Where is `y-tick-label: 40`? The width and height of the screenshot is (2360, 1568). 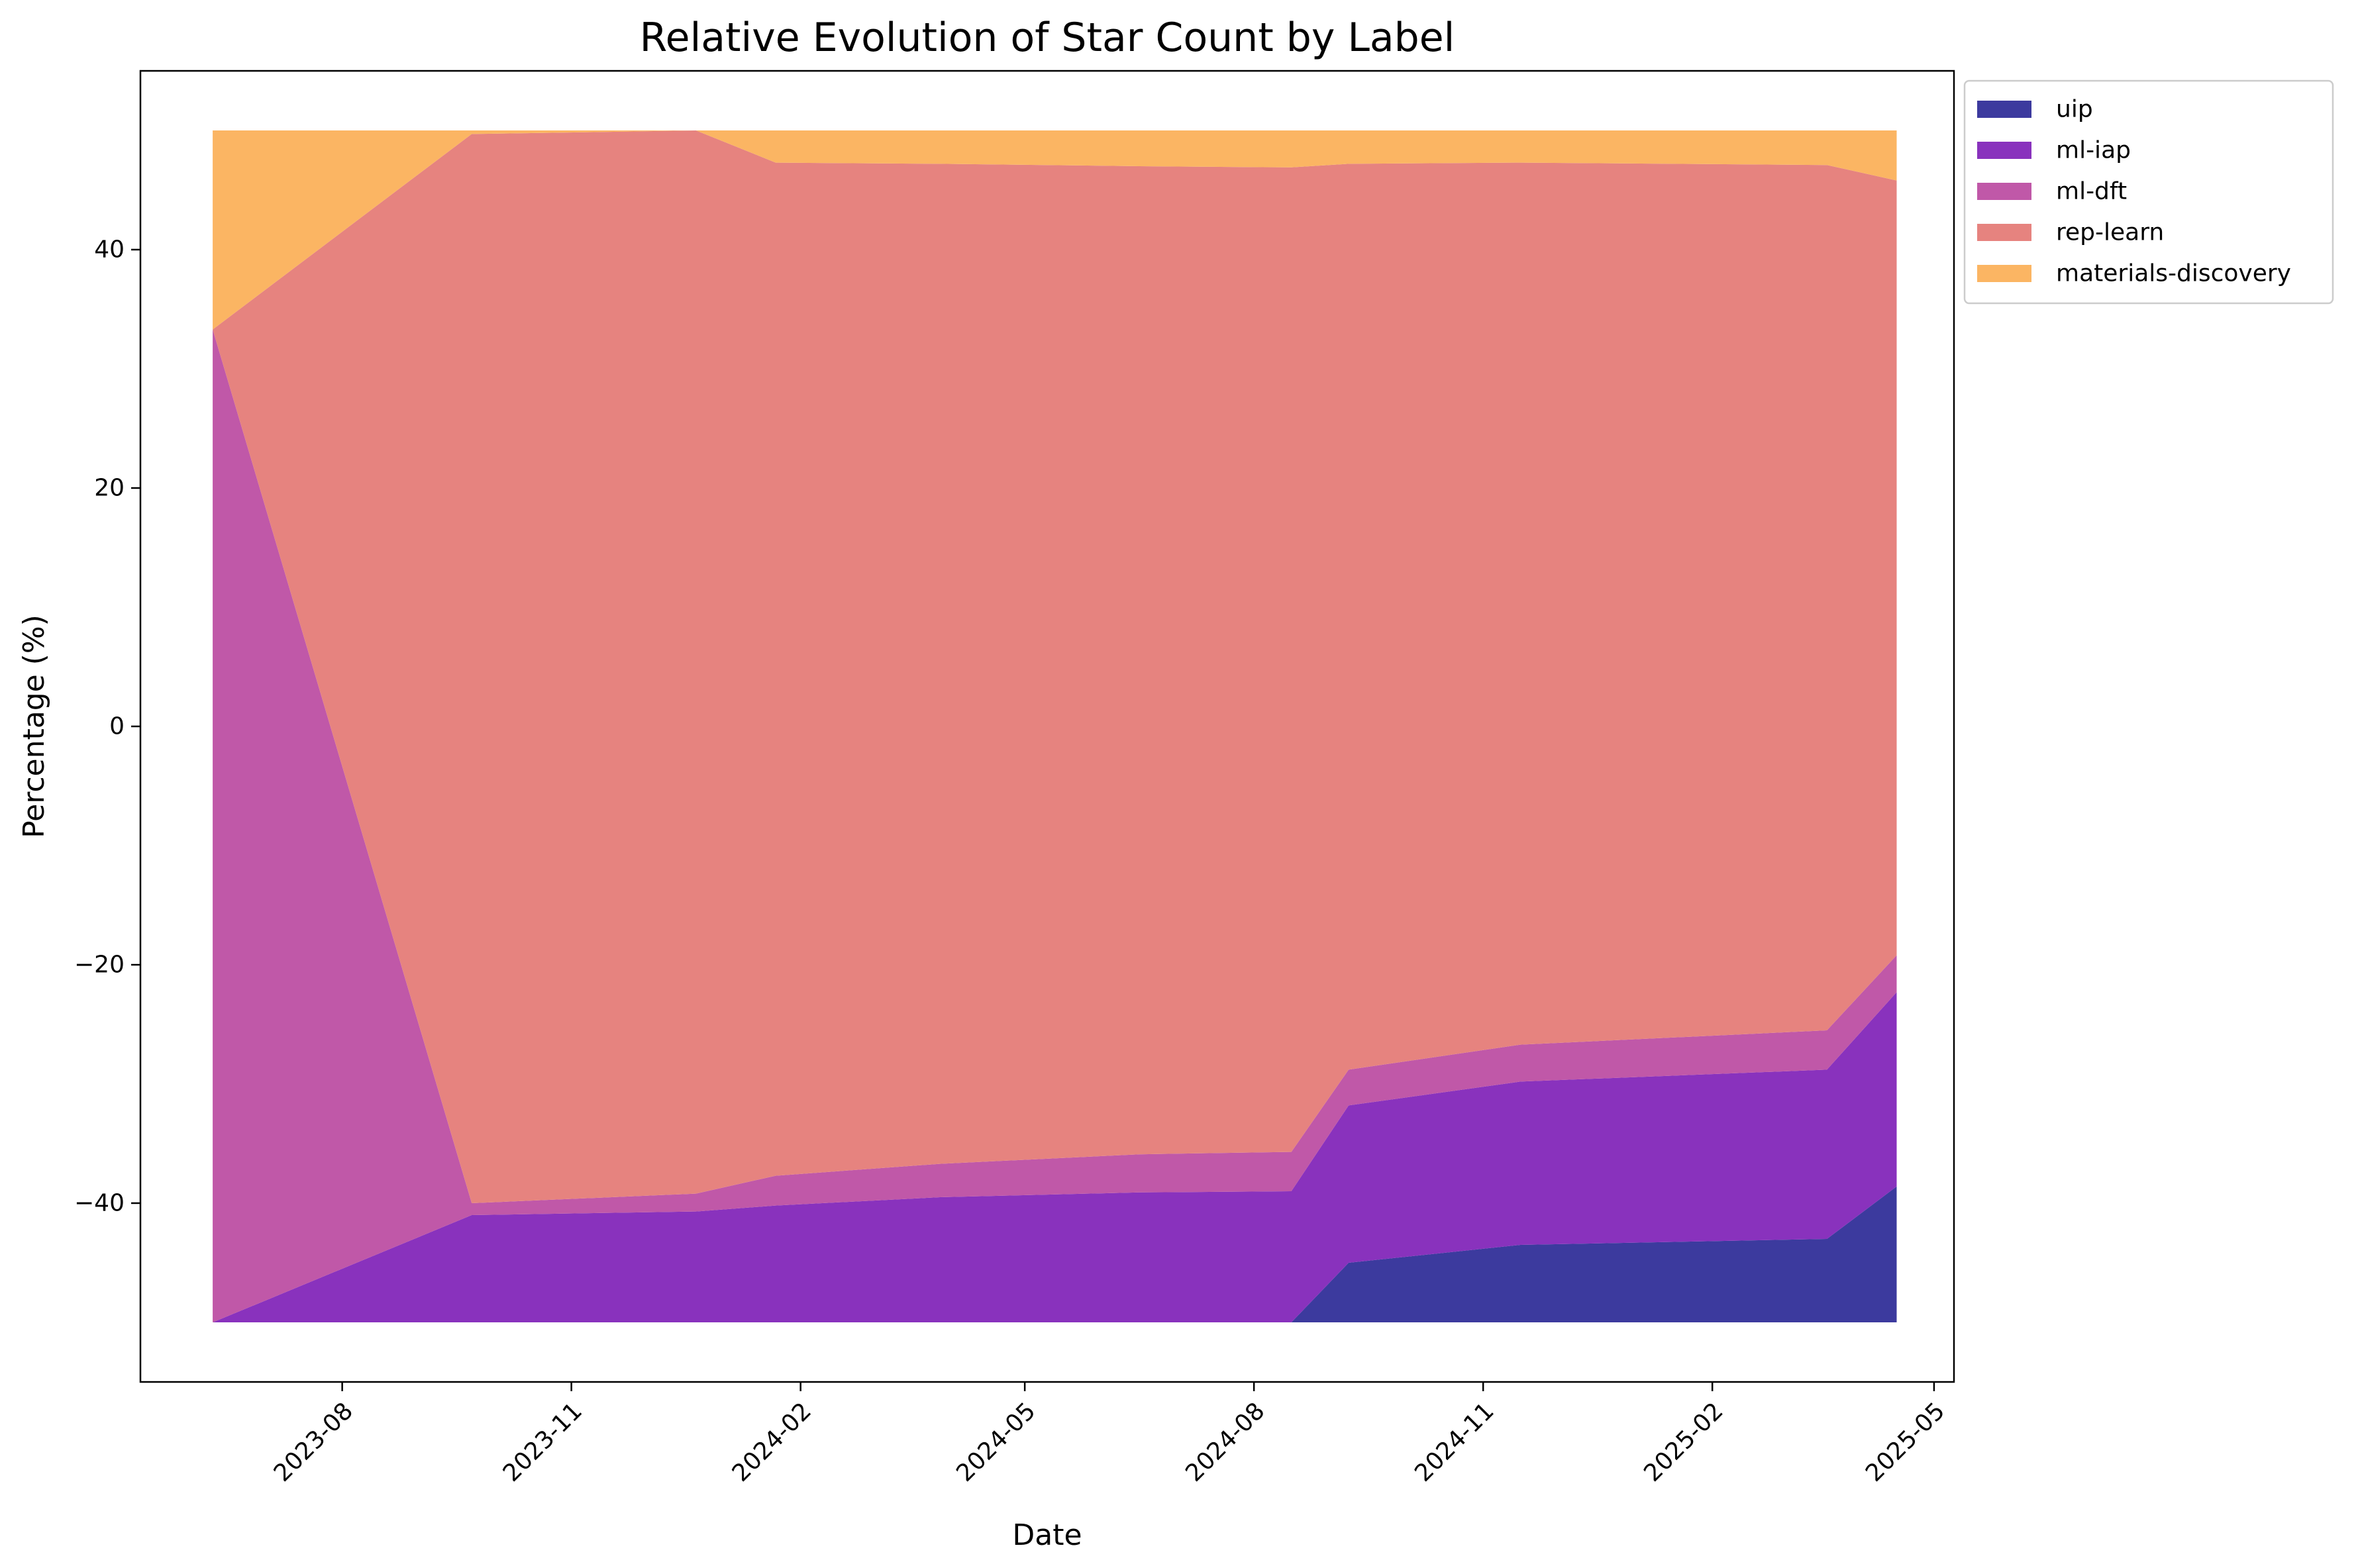 y-tick-label: 40 is located at coordinates (109, 250).